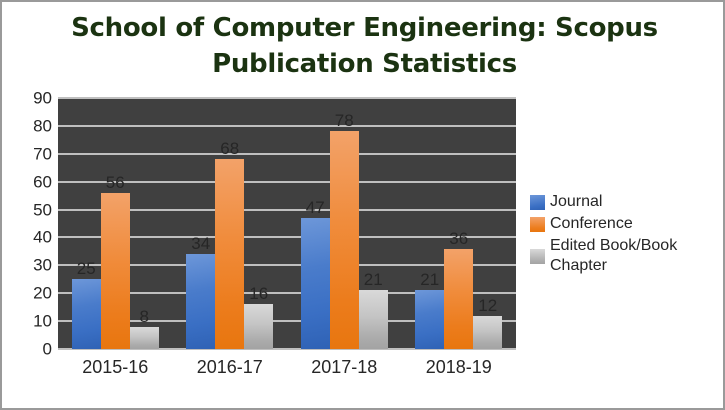 The image size is (725, 410). I want to click on y-axis-tick-label: 10, so click(42, 321).